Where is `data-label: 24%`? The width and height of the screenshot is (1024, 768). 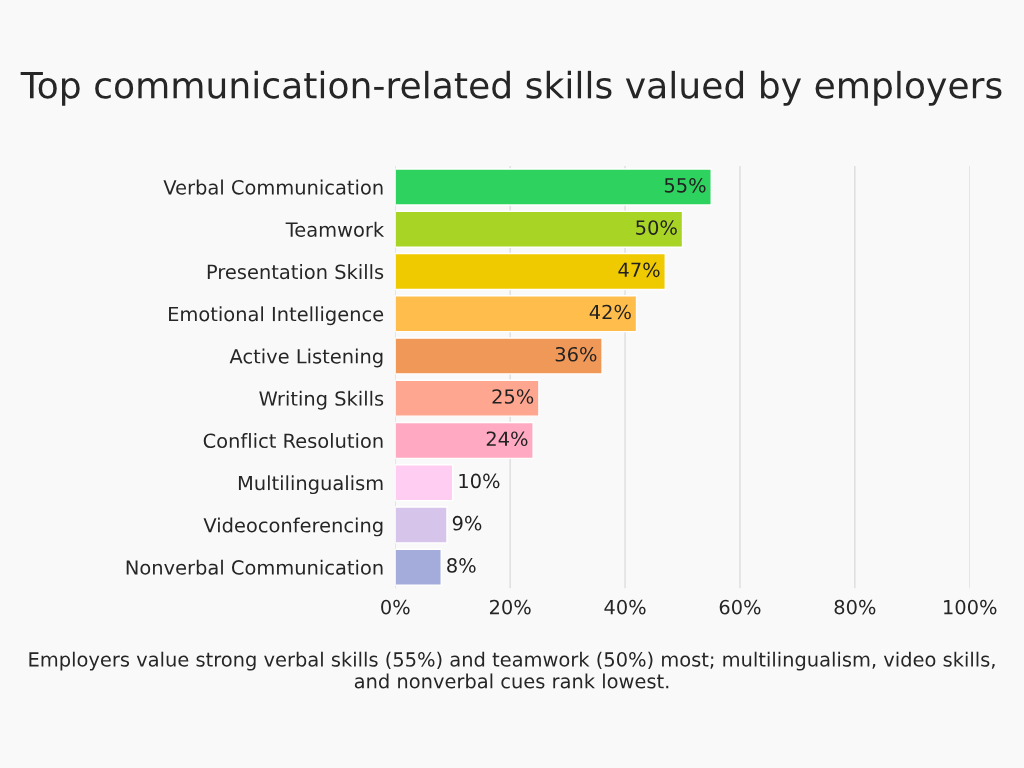
data-label: 24% is located at coordinates (507, 439).